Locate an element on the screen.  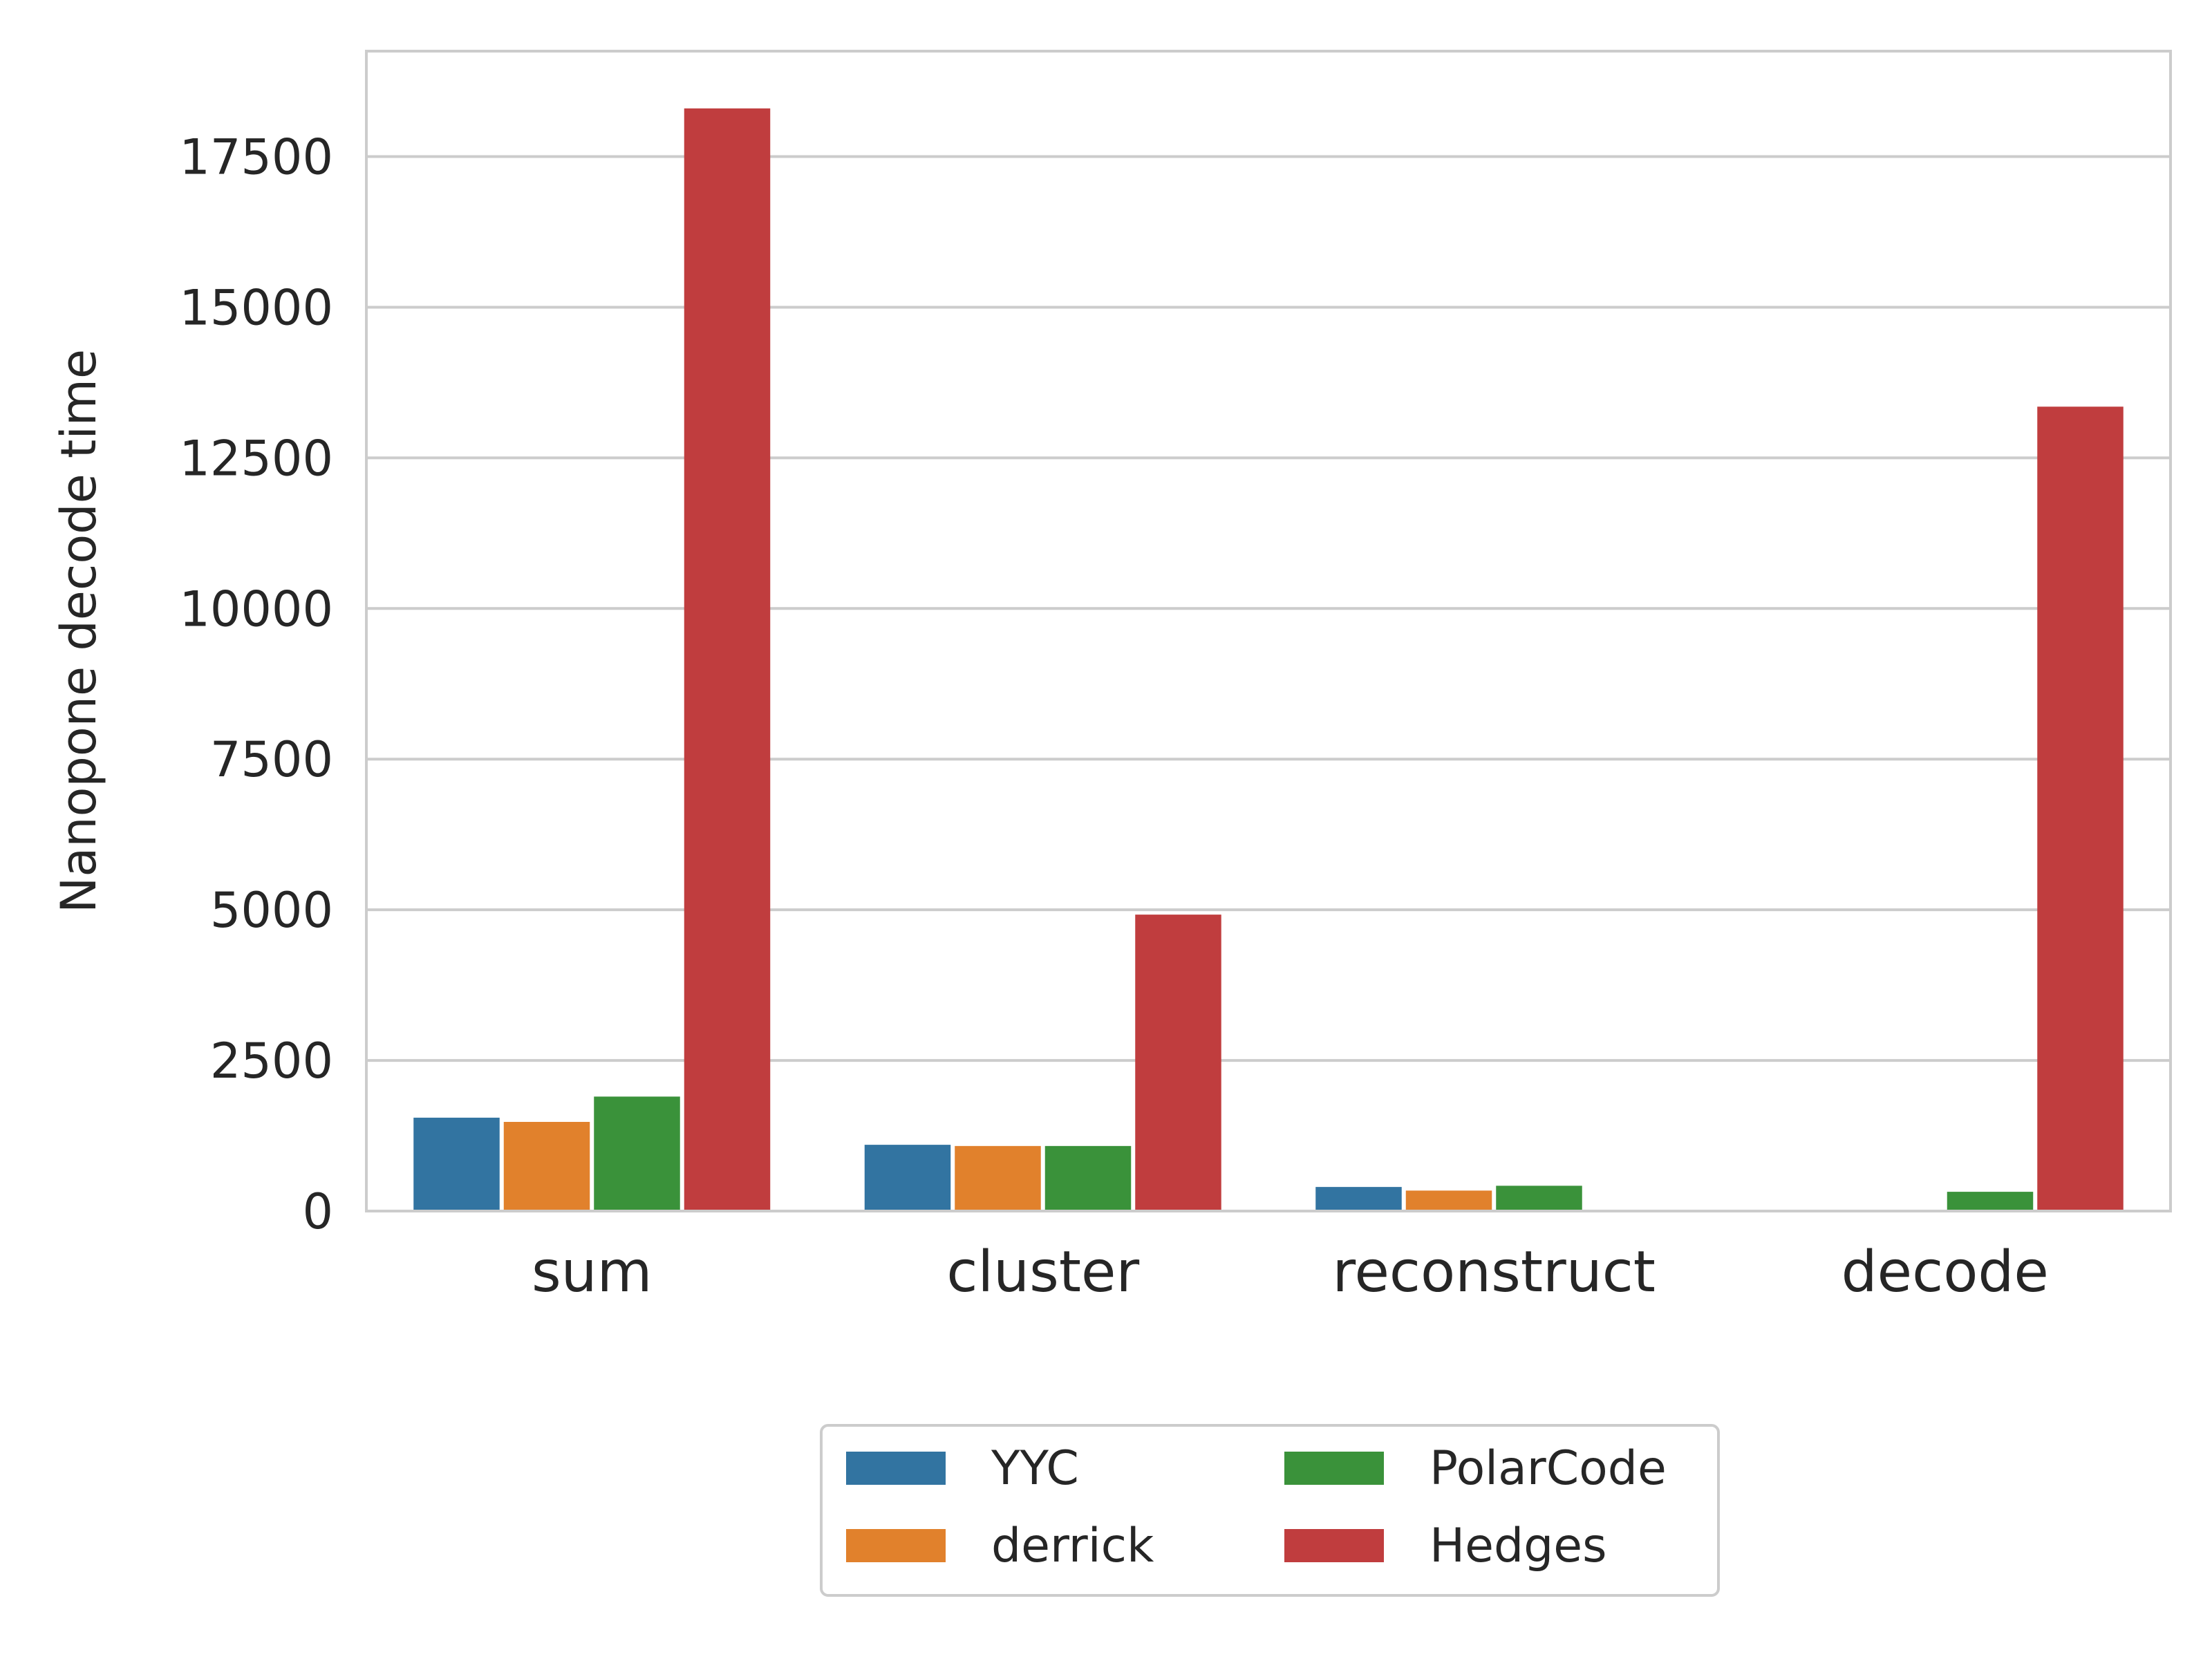
y-axis-title: Nanopone decode time is located at coordinates (78, 631).